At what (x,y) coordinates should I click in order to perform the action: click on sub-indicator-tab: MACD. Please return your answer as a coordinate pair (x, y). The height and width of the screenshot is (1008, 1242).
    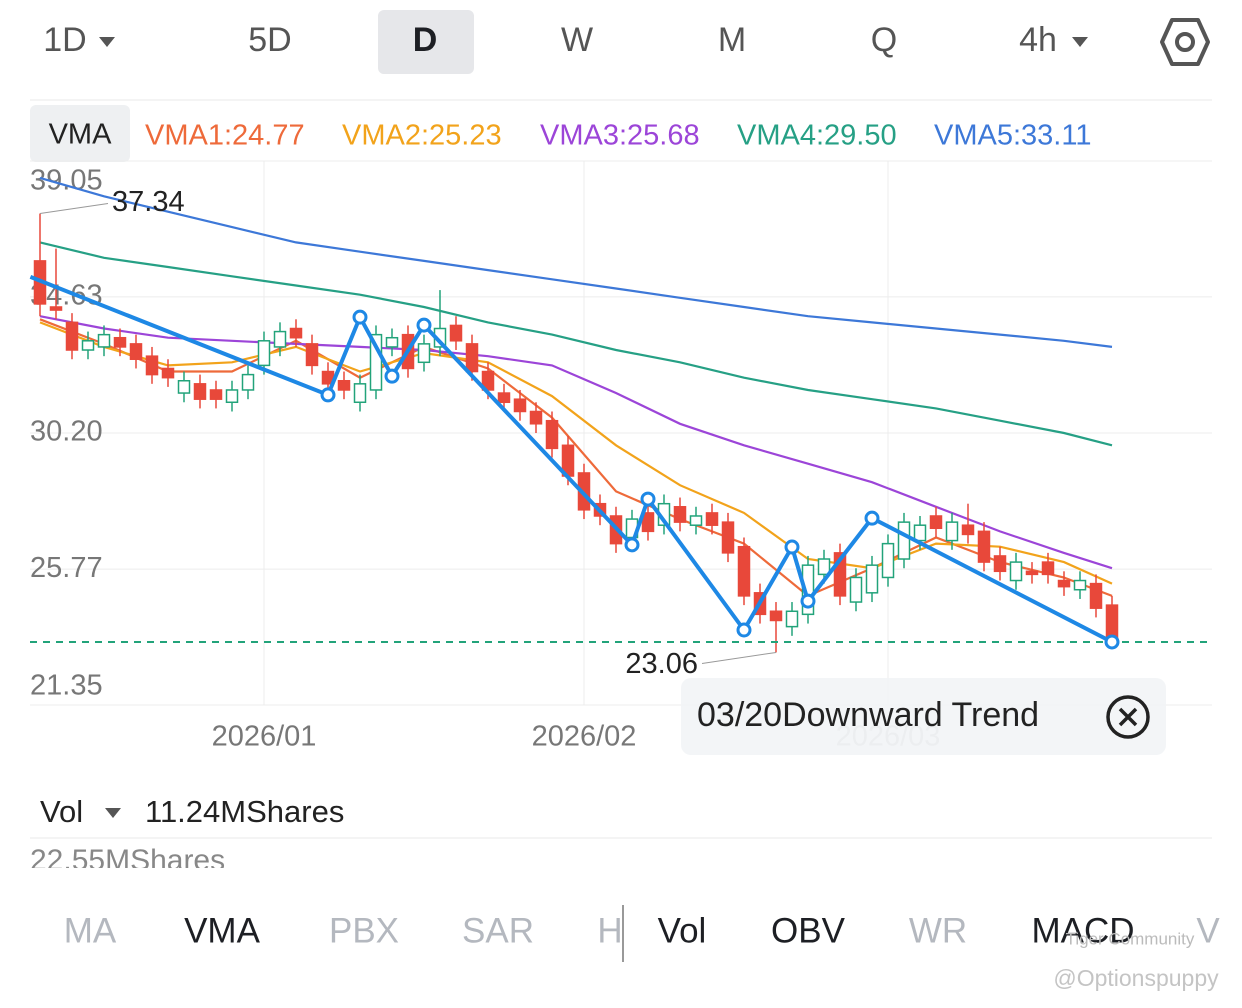
    Looking at the image, I should click on (1082, 930).